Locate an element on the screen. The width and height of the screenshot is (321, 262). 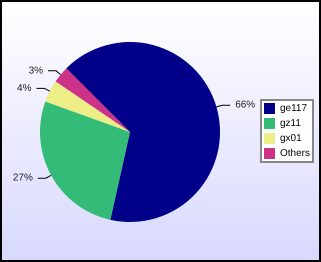
data-label: 66% is located at coordinates (245, 105).